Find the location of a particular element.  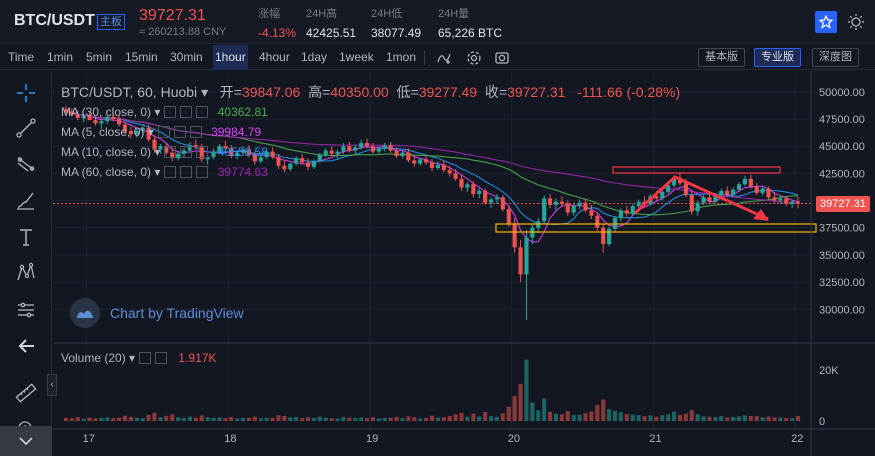

panel-resize-handle: ‹ is located at coordinates (52, 385).